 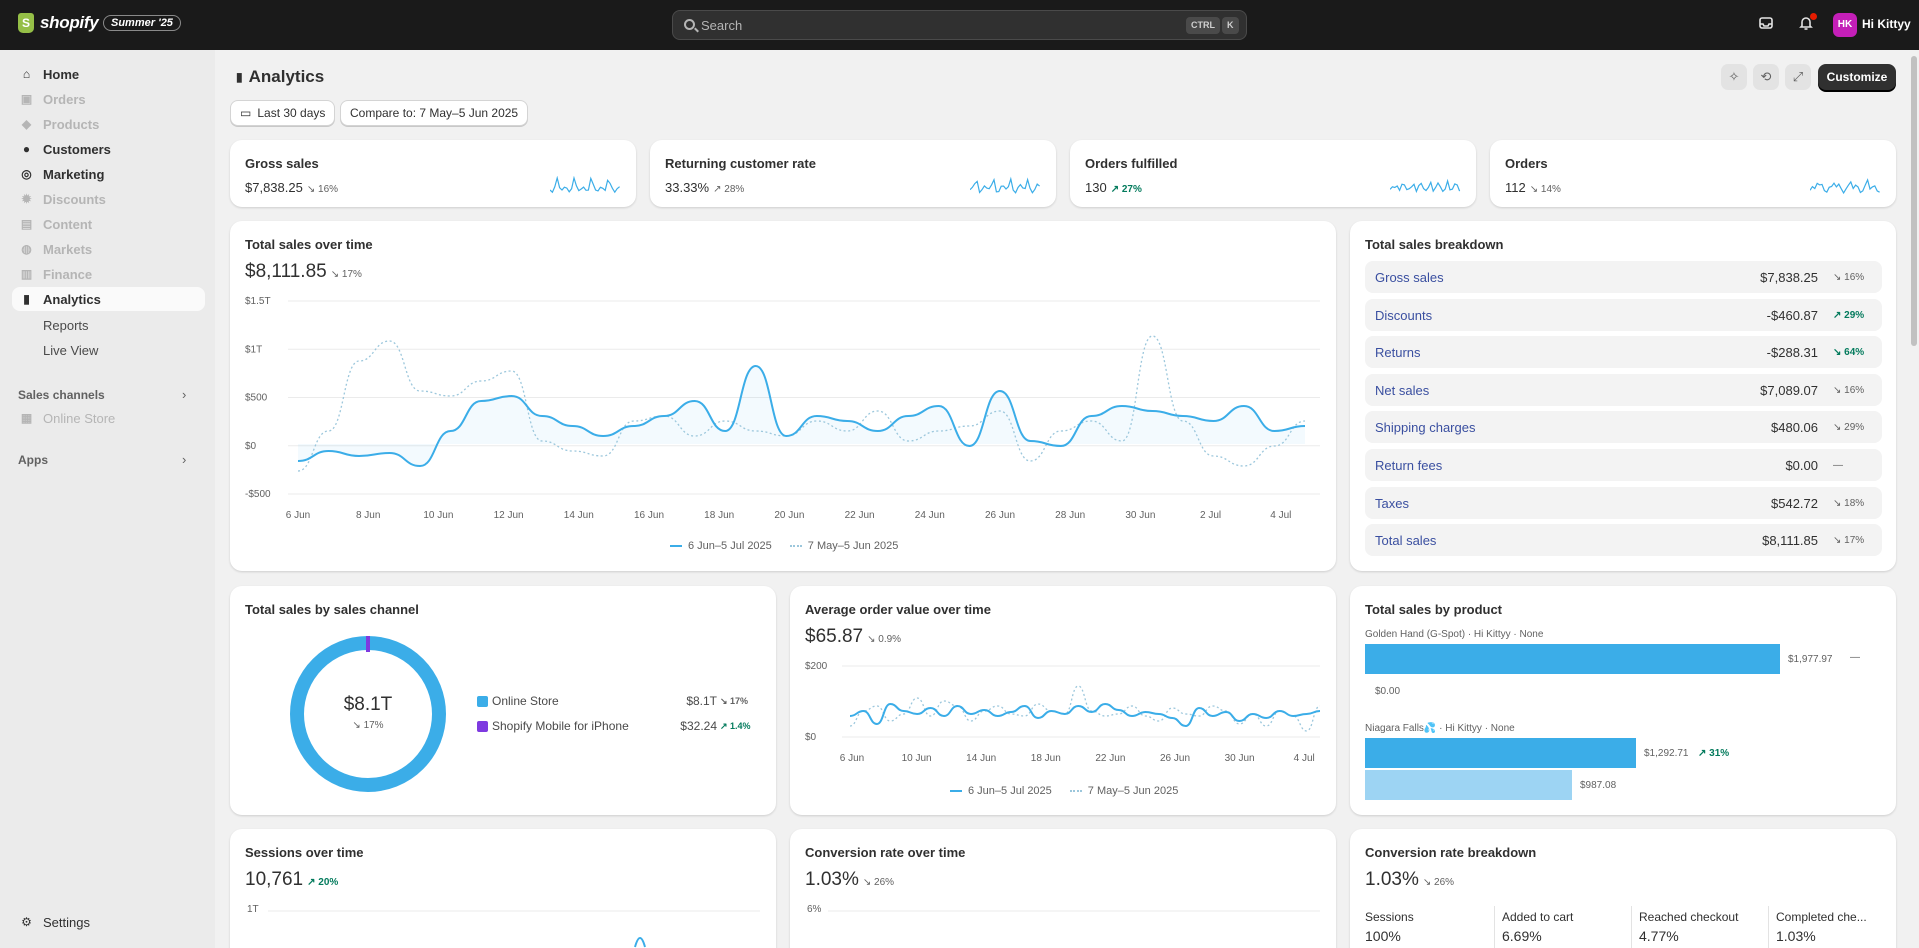 I want to click on breakdown-delta: —, so click(x=1838, y=465).